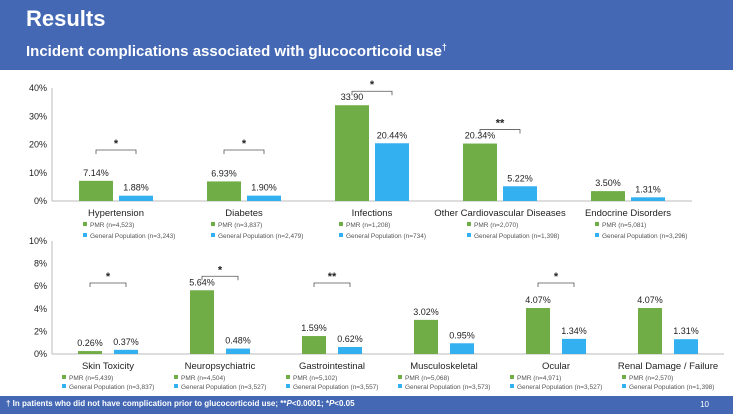 The width and height of the screenshot is (733, 414). Describe the element at coordinates (66, 18) in the screenshot. I see `slide-title: Results` at that location.